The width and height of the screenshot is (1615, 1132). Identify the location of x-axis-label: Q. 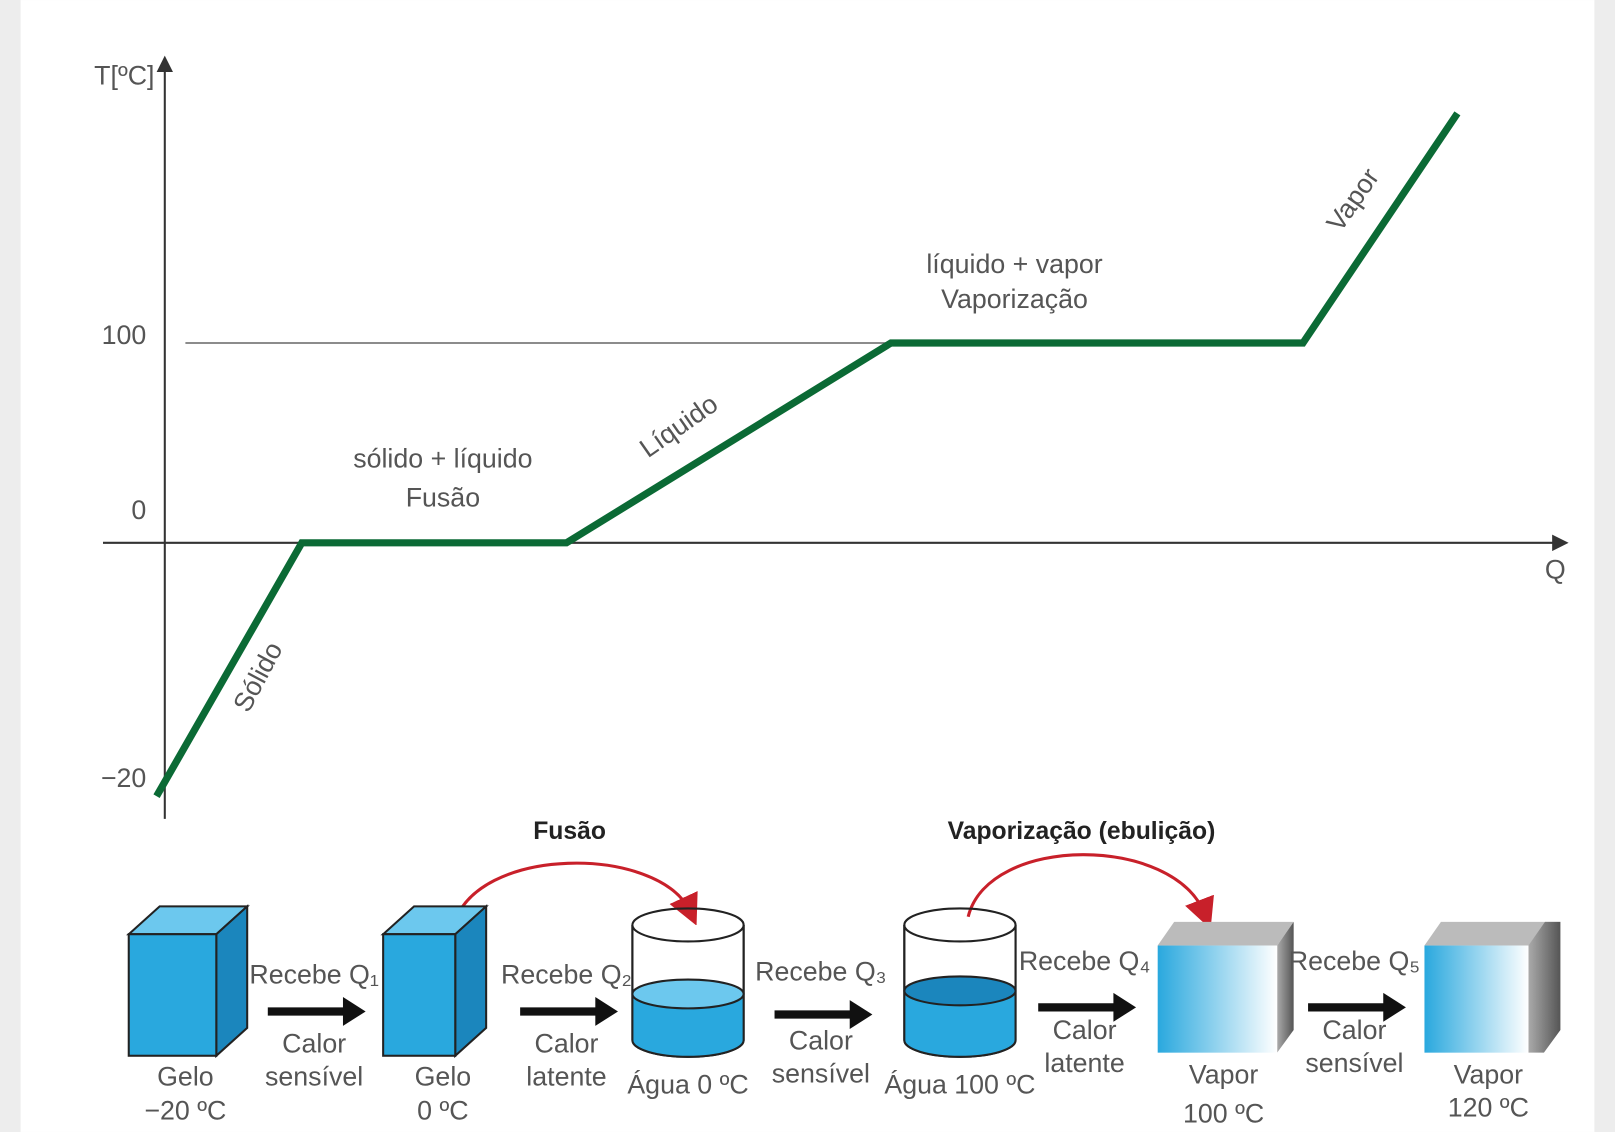
(1555, 570).